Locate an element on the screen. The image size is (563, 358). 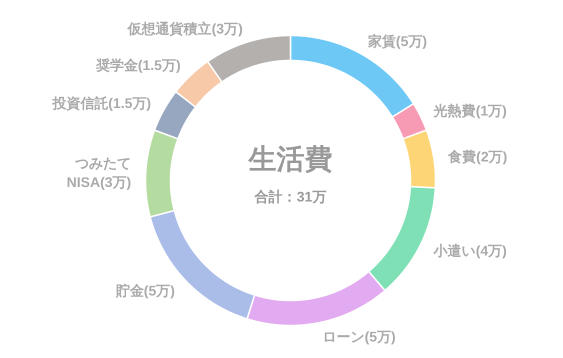
text: 合計：31万 is located at coordinates (290, 196).